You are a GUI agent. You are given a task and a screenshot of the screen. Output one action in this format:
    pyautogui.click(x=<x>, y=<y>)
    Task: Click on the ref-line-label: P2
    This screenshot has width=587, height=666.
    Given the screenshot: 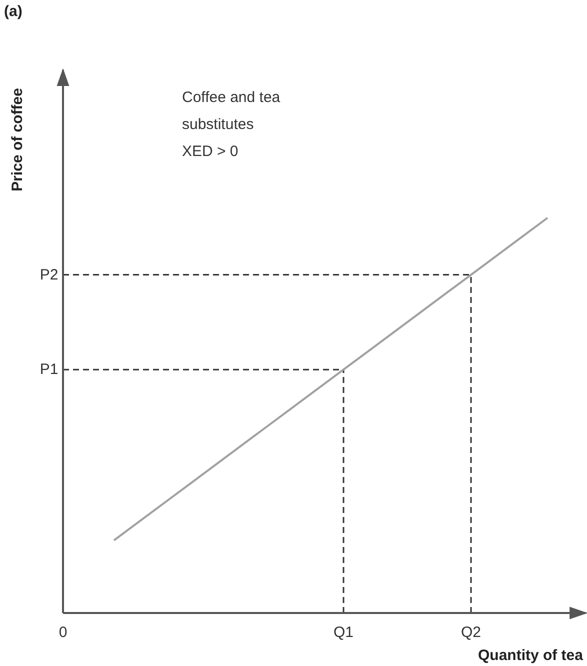 What is the action you would take?
    pyautogui.click(x=49, y=275)
    